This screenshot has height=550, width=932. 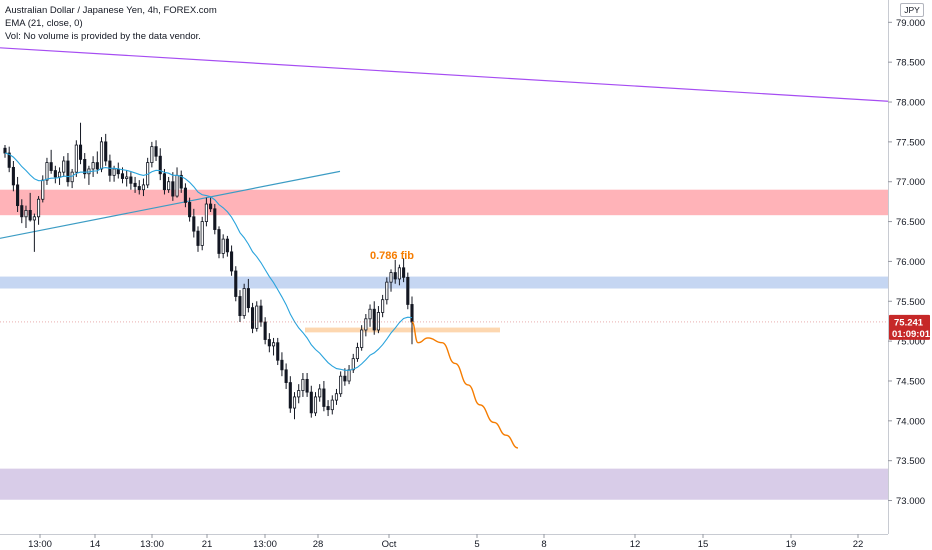 I want to click on x-tick-label: 13:00, so click(x=265, y=544).